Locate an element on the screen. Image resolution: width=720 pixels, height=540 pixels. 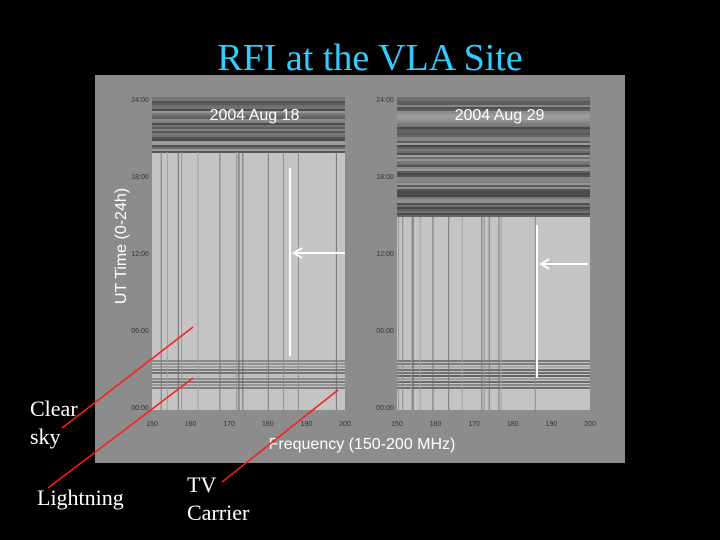
annotation: Lightning is located at coordinates (80, 497).